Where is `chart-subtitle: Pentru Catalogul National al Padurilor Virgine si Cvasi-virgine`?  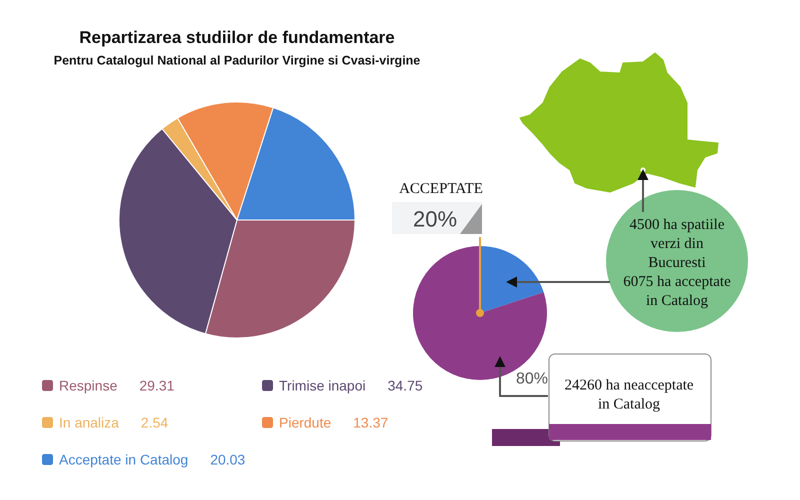
chart-subtitle: Pentru Catalogul National al Padurilor Virgine si Cvasi-virgine is located at coordinates (237, 61).